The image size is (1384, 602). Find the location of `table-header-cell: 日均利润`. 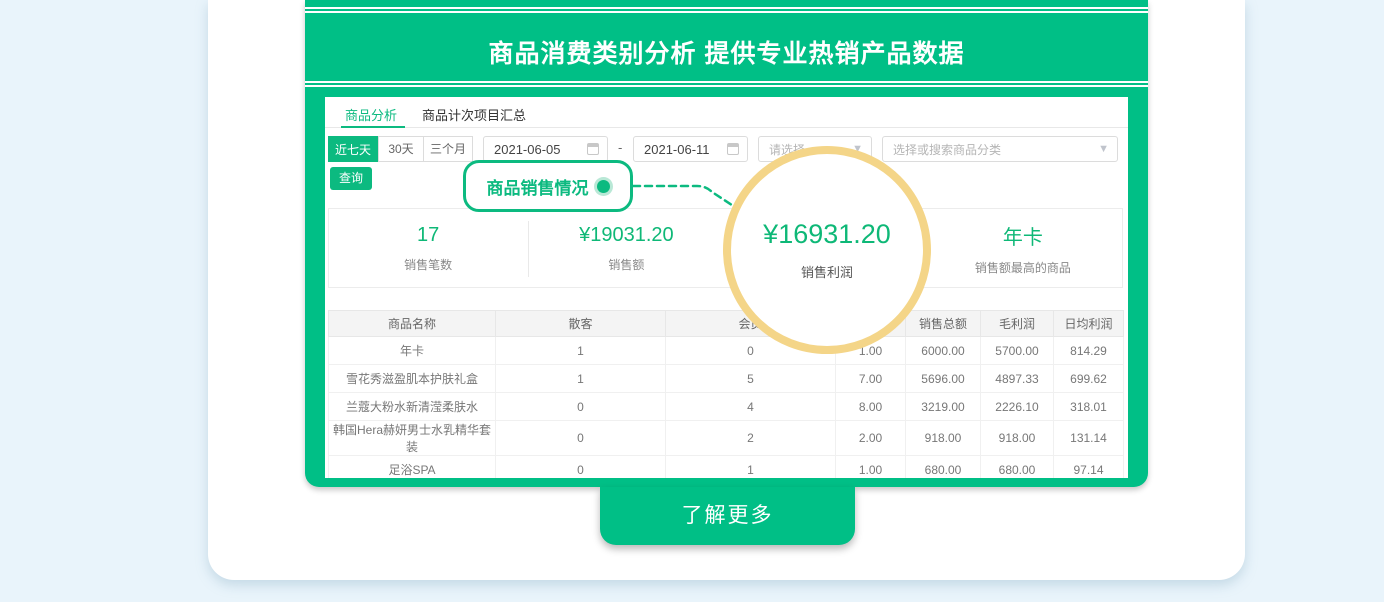

table-header-cell: 日均利润 is located at coordinates (1088, 323).